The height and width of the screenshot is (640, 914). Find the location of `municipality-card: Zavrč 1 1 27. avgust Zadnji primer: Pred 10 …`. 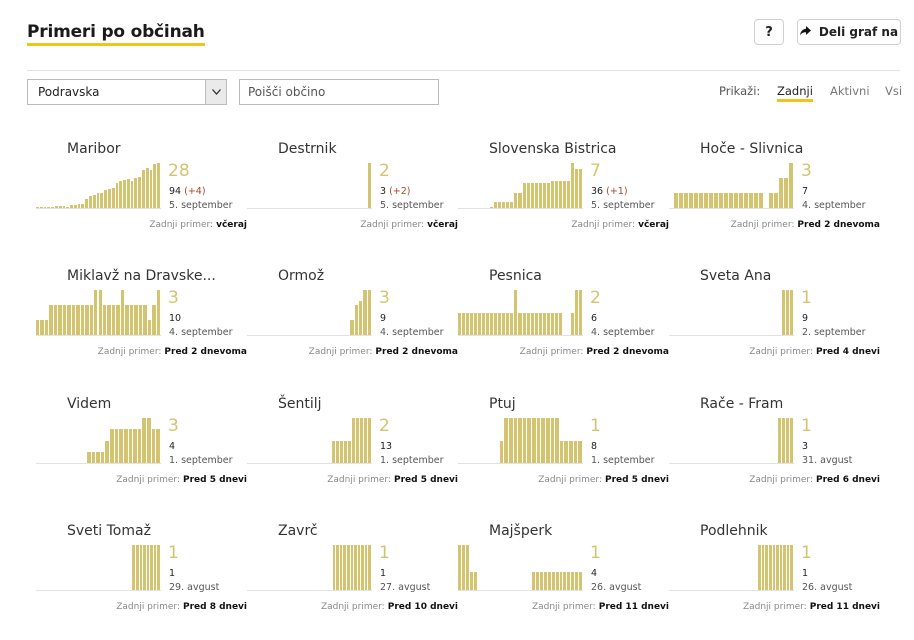

municipality-card: Zavrč 1 1 27. avgust Zadnji primer: Pred 10 … is located at coordinates (352, 578).